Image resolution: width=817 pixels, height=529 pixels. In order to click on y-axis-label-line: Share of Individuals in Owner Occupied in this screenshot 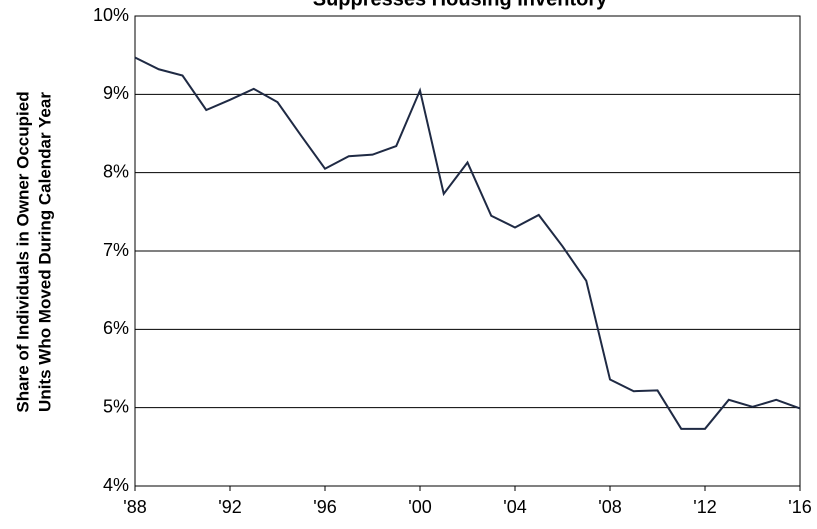, I will do `click(22, 251)`.